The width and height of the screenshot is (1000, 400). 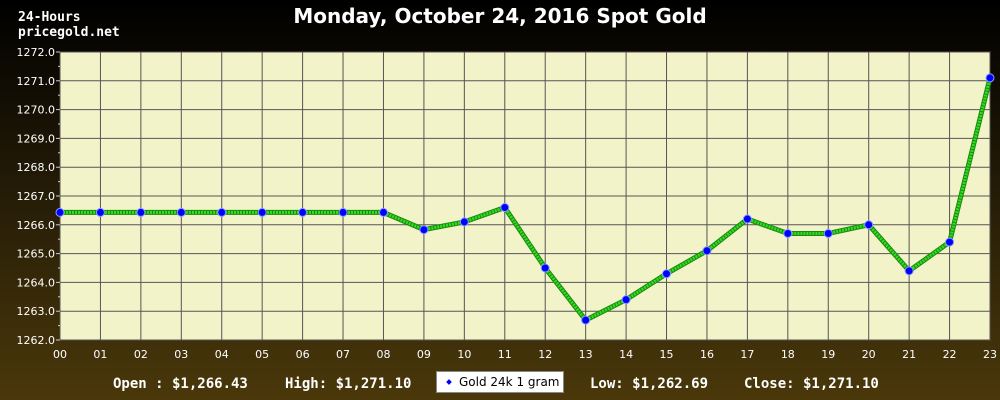 What do you see at coordinates (586, 354) in the screenshot?
I see `x-tick-label: 13` at bounding box center [586, 354].